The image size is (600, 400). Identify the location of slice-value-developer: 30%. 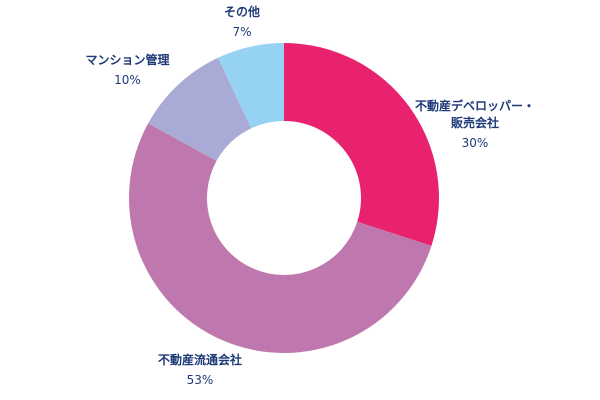
(475, 143).